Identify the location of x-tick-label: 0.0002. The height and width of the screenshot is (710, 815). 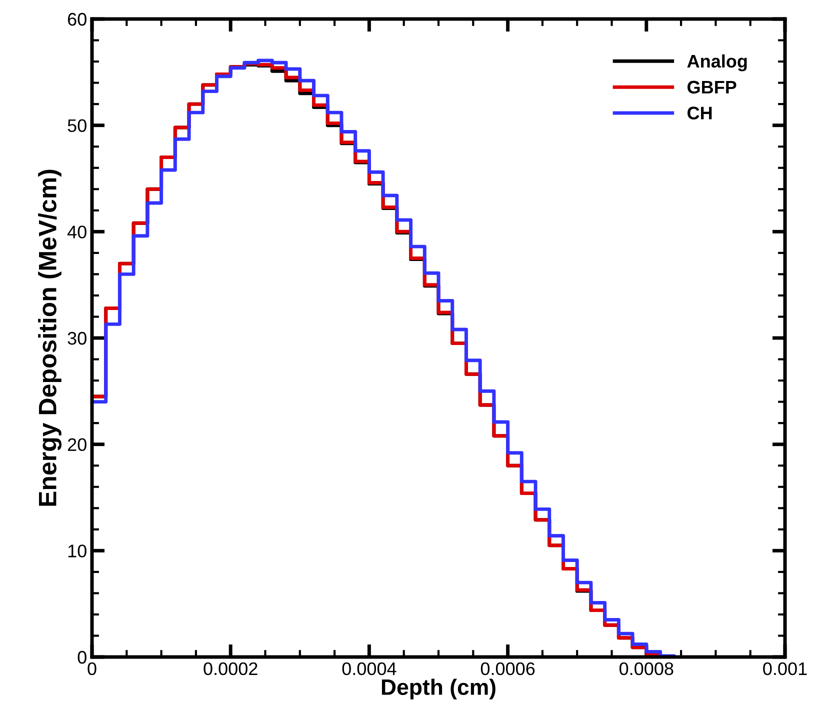
(231, 669).